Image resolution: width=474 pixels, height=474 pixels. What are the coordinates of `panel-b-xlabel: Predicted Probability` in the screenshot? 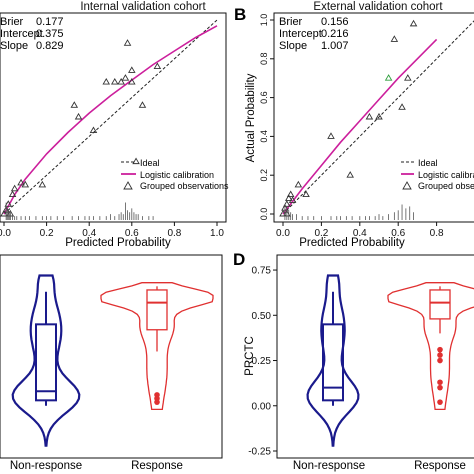 It's located at (352, 243).